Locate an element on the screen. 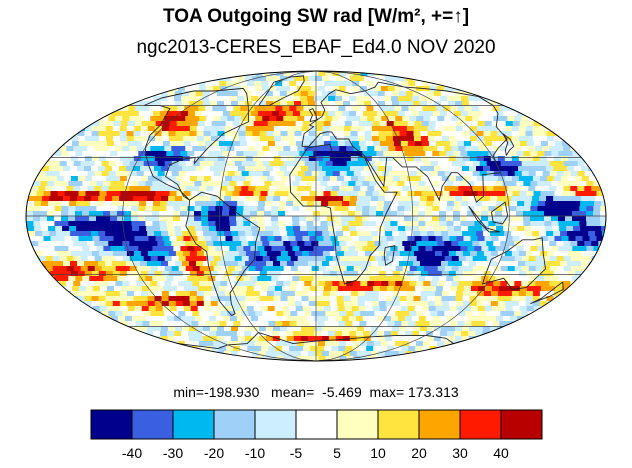  plot-title: TOA Outgoing SW rad [W/m², +=↑] is located at coordinates (316, 16).